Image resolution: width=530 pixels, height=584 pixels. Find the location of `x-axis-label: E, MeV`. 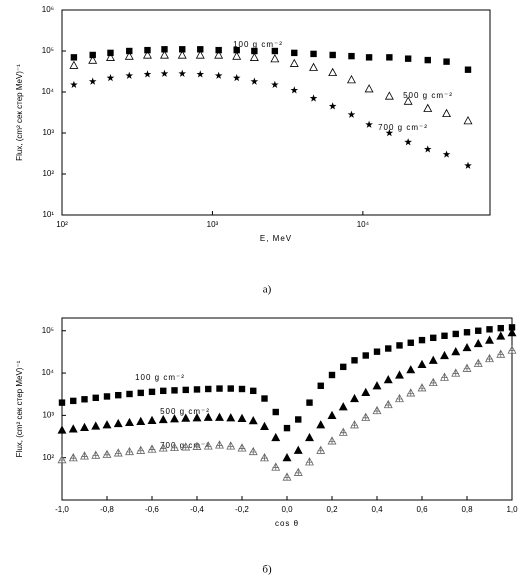

x-axis-label: E, MeV is located at coordinates (276, 238).